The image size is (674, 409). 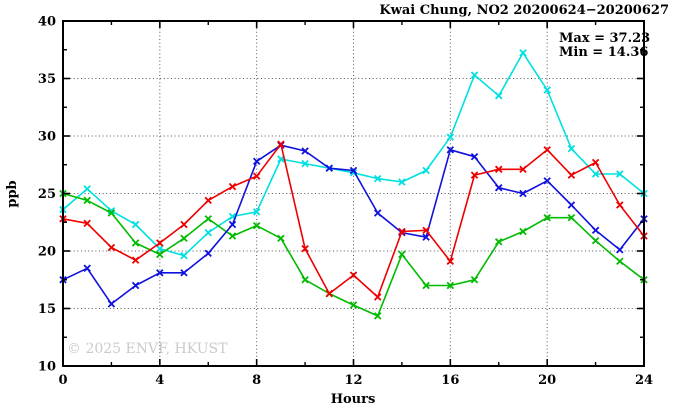 What do you see at coordinates (62, 380) in the screenshot?
I see `x-tick-label: 0` at bounding box center [62, 380].